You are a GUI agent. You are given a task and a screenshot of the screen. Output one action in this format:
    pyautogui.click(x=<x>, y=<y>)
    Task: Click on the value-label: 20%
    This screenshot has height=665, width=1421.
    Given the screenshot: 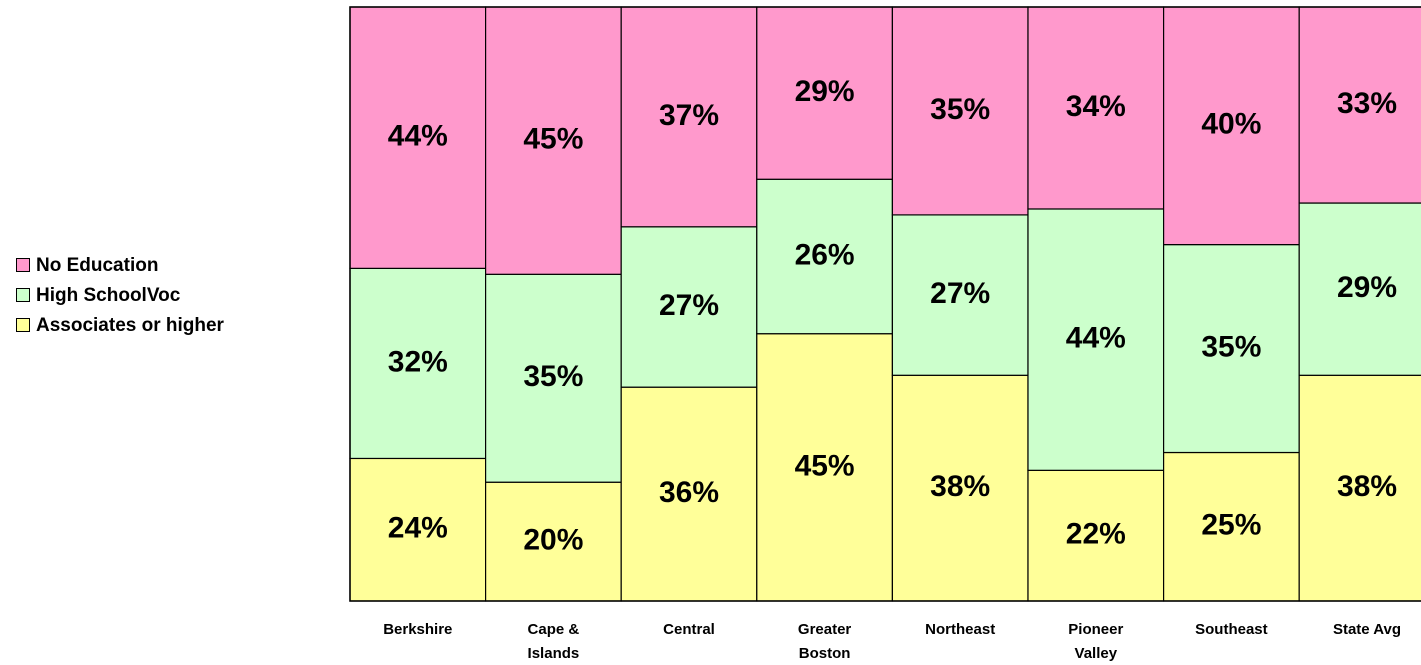 What is the action you would take?
    pyautogui.click(x=553, y=540)
    